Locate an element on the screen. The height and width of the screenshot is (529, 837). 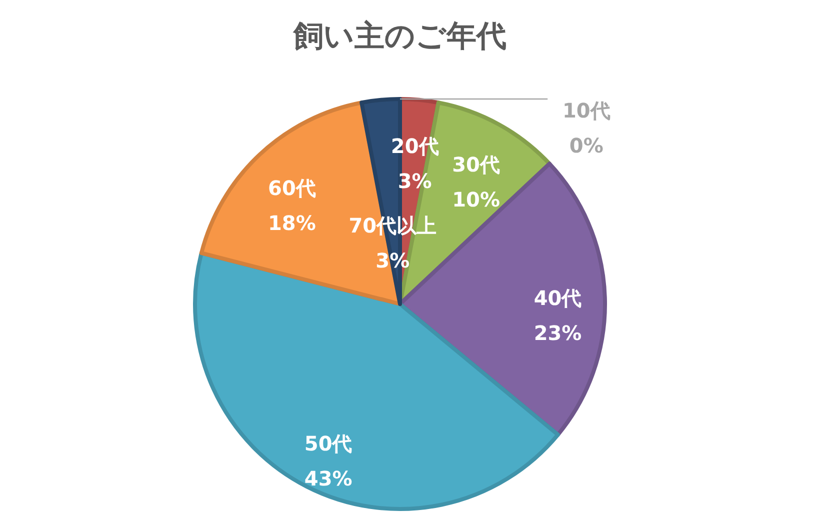
slice-label: 40代 is located at coordinates (558, 298).